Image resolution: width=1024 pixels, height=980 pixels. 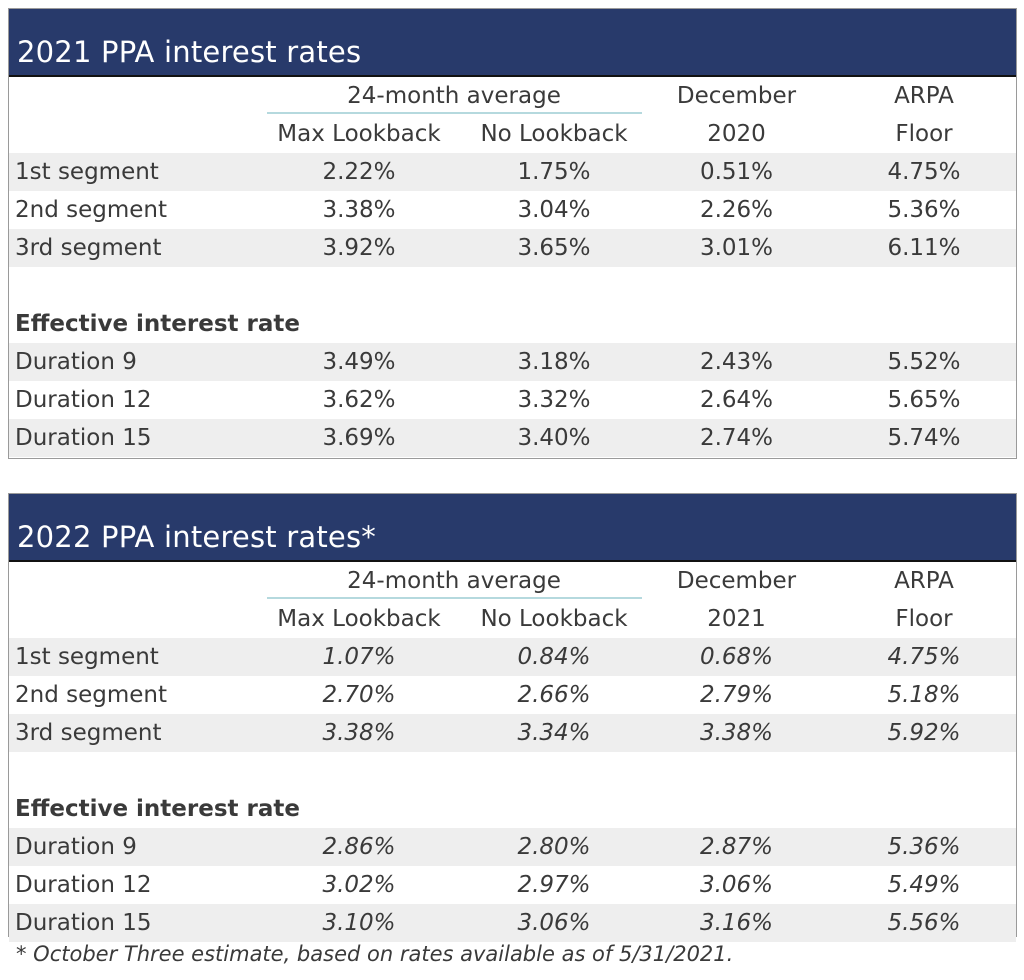 What do you see at coordinates (554, 885) in the screenshot?
I see `no-lookback-value: 2.97%` at bounding box center [554, 885].